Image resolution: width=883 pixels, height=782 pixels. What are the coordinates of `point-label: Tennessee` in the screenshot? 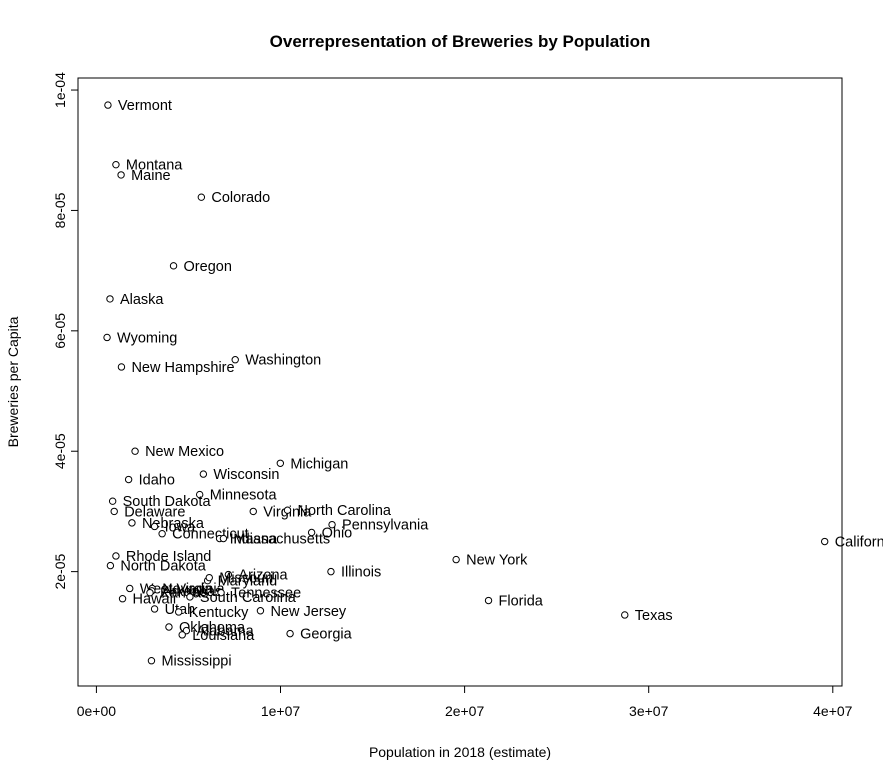 It's located at (266, 594).